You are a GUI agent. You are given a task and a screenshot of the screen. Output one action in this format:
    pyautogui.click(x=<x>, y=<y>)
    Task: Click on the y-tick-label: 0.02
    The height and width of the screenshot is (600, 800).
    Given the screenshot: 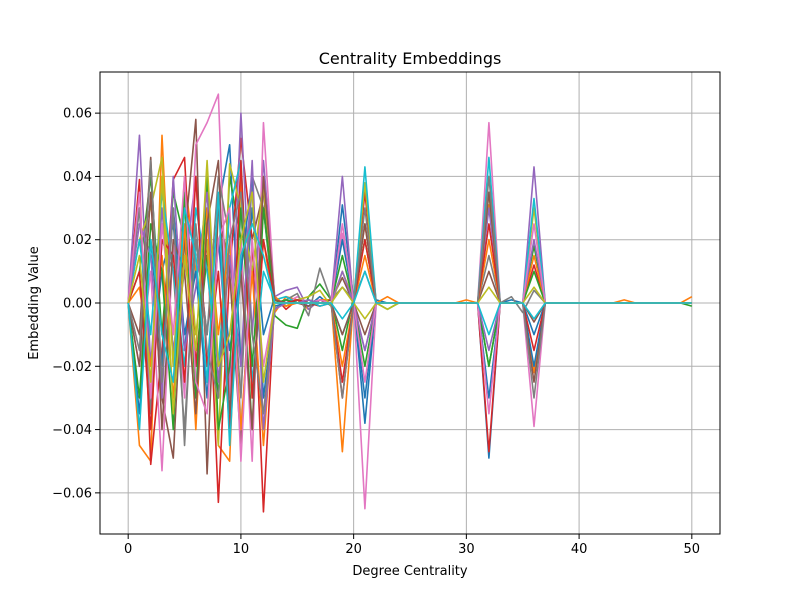 What is the action you would take?
    pyautogui.click(x=77, y=240)
    